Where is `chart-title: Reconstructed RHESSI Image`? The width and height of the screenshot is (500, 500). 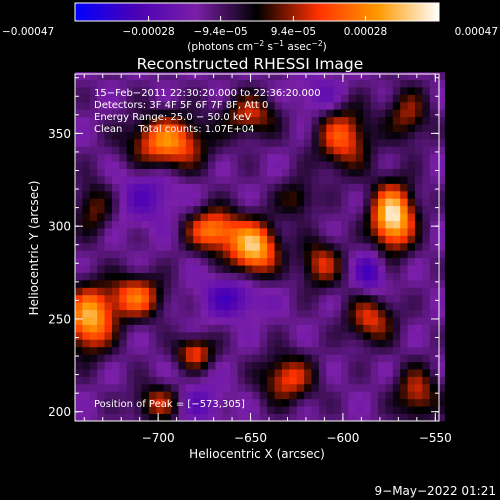 chart-title: Reconstructed RHESSI Image is located at coordinates (250, 64).